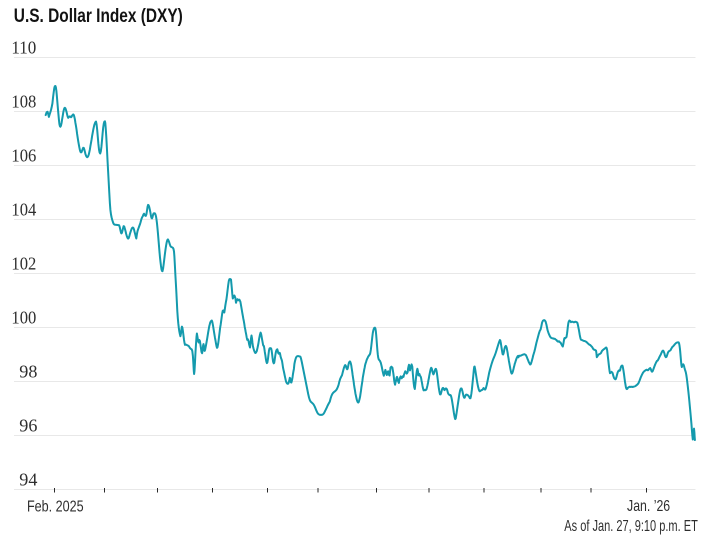  What do you see at coordinates (28, 372) in the screenshot?
I see `svg-text: 98` at bounding box center [28, 372].